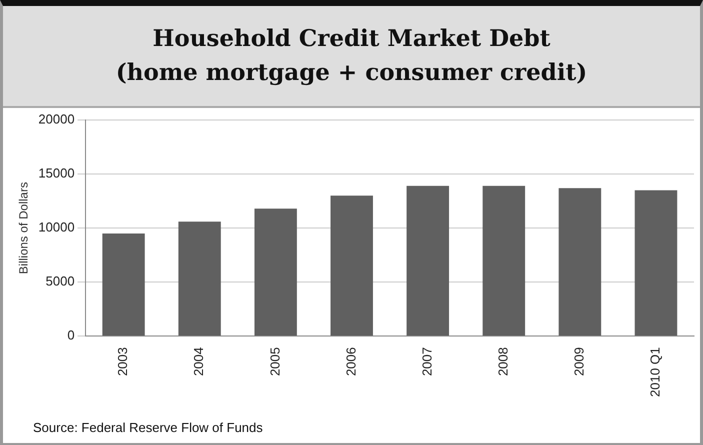 This screenshot has height=445, width=703. What do you see at coordinates (148, 427) in the screenshot?
I see `source-note: Source: Federal Reserve Flow of Funds` at bounding box center [148, 427].